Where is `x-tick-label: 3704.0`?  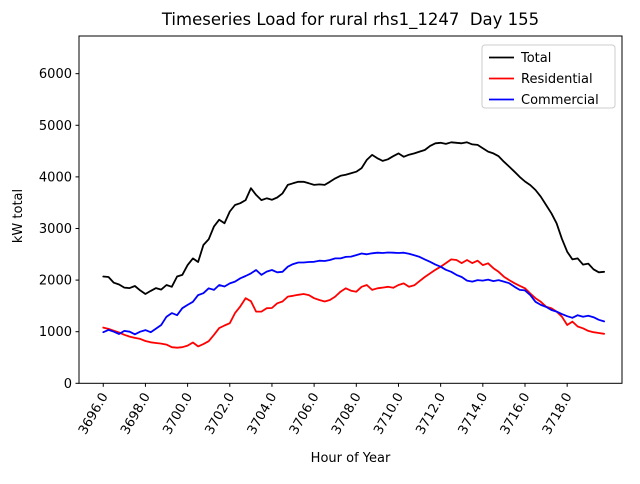
x-tick-label: 3704.0 is located at coordinates (263, 414).